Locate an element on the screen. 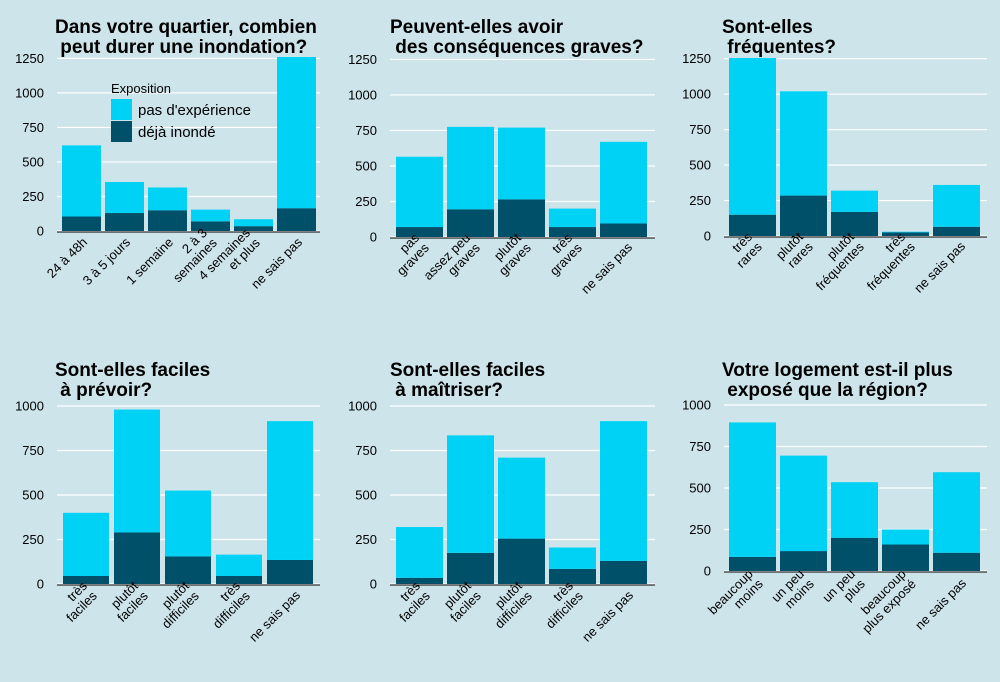  legend-title: Exposition is located at coordinates (141, 88).